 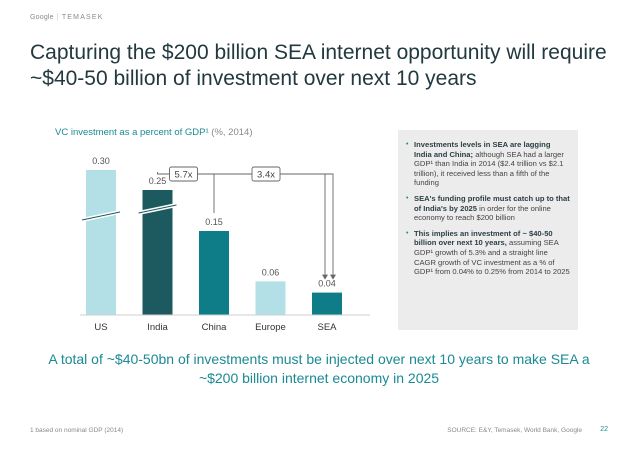 What do you see at coordinates (101, 216) in the screenshot?
I see `axis-break-line-us` at bounding box center [101, 216].